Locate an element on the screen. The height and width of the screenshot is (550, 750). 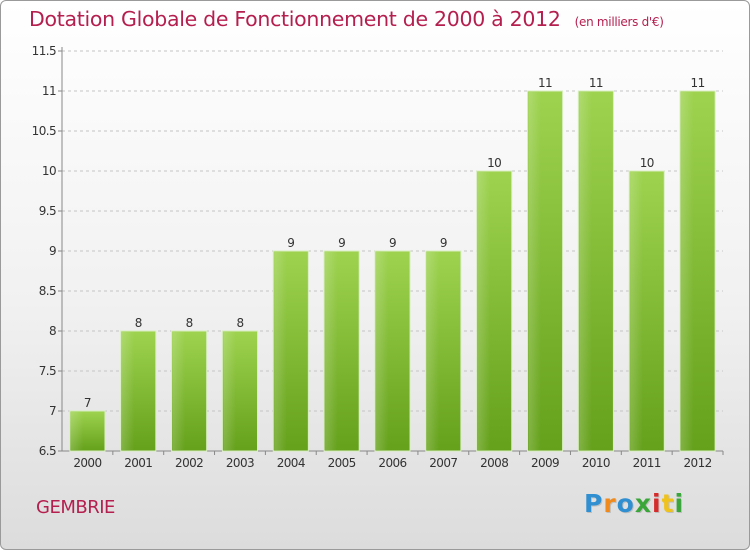
x-tick-label: 2008 is located at coordinates (494, 463).